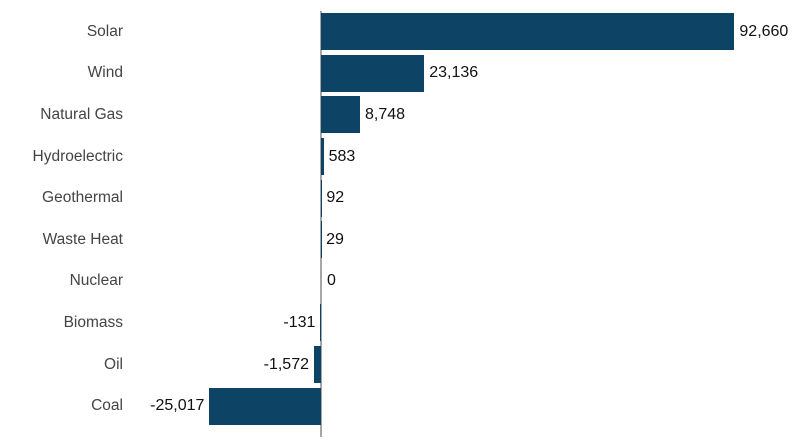  I want to click on category-label: Waste Heat, so click(82, 239).